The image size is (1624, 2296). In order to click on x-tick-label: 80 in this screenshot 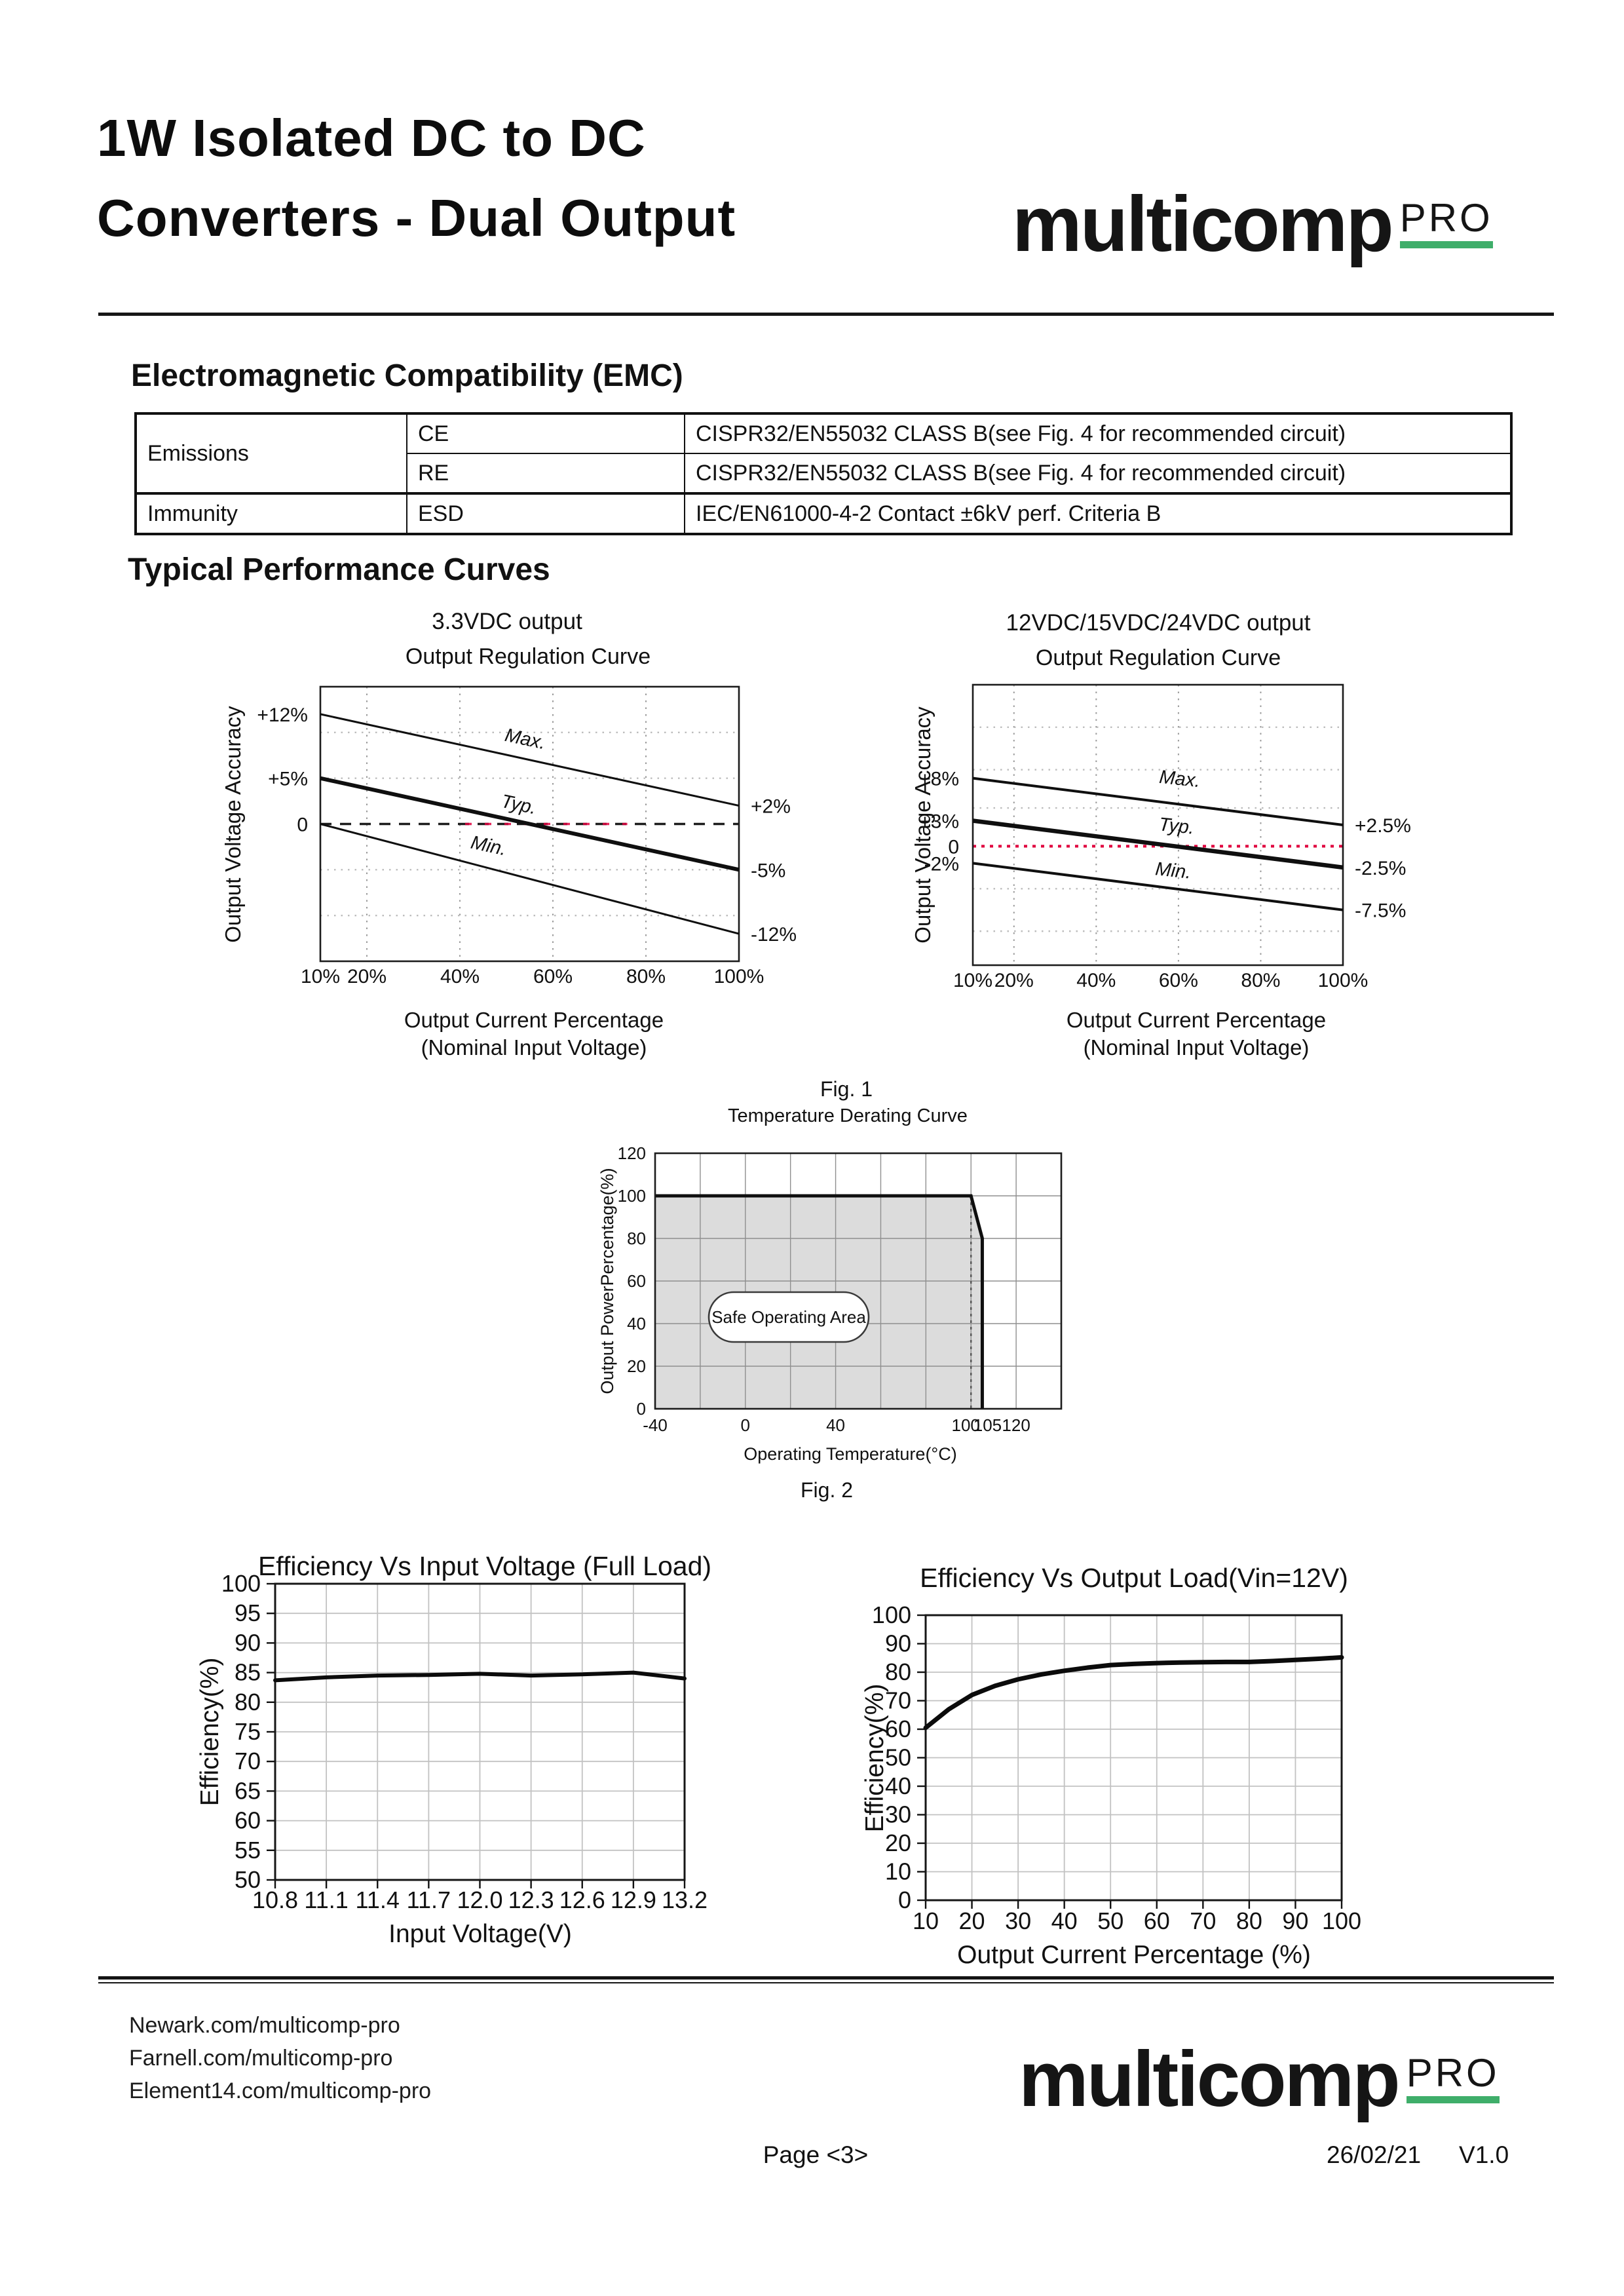, I will do `click(1249, 1920)`.